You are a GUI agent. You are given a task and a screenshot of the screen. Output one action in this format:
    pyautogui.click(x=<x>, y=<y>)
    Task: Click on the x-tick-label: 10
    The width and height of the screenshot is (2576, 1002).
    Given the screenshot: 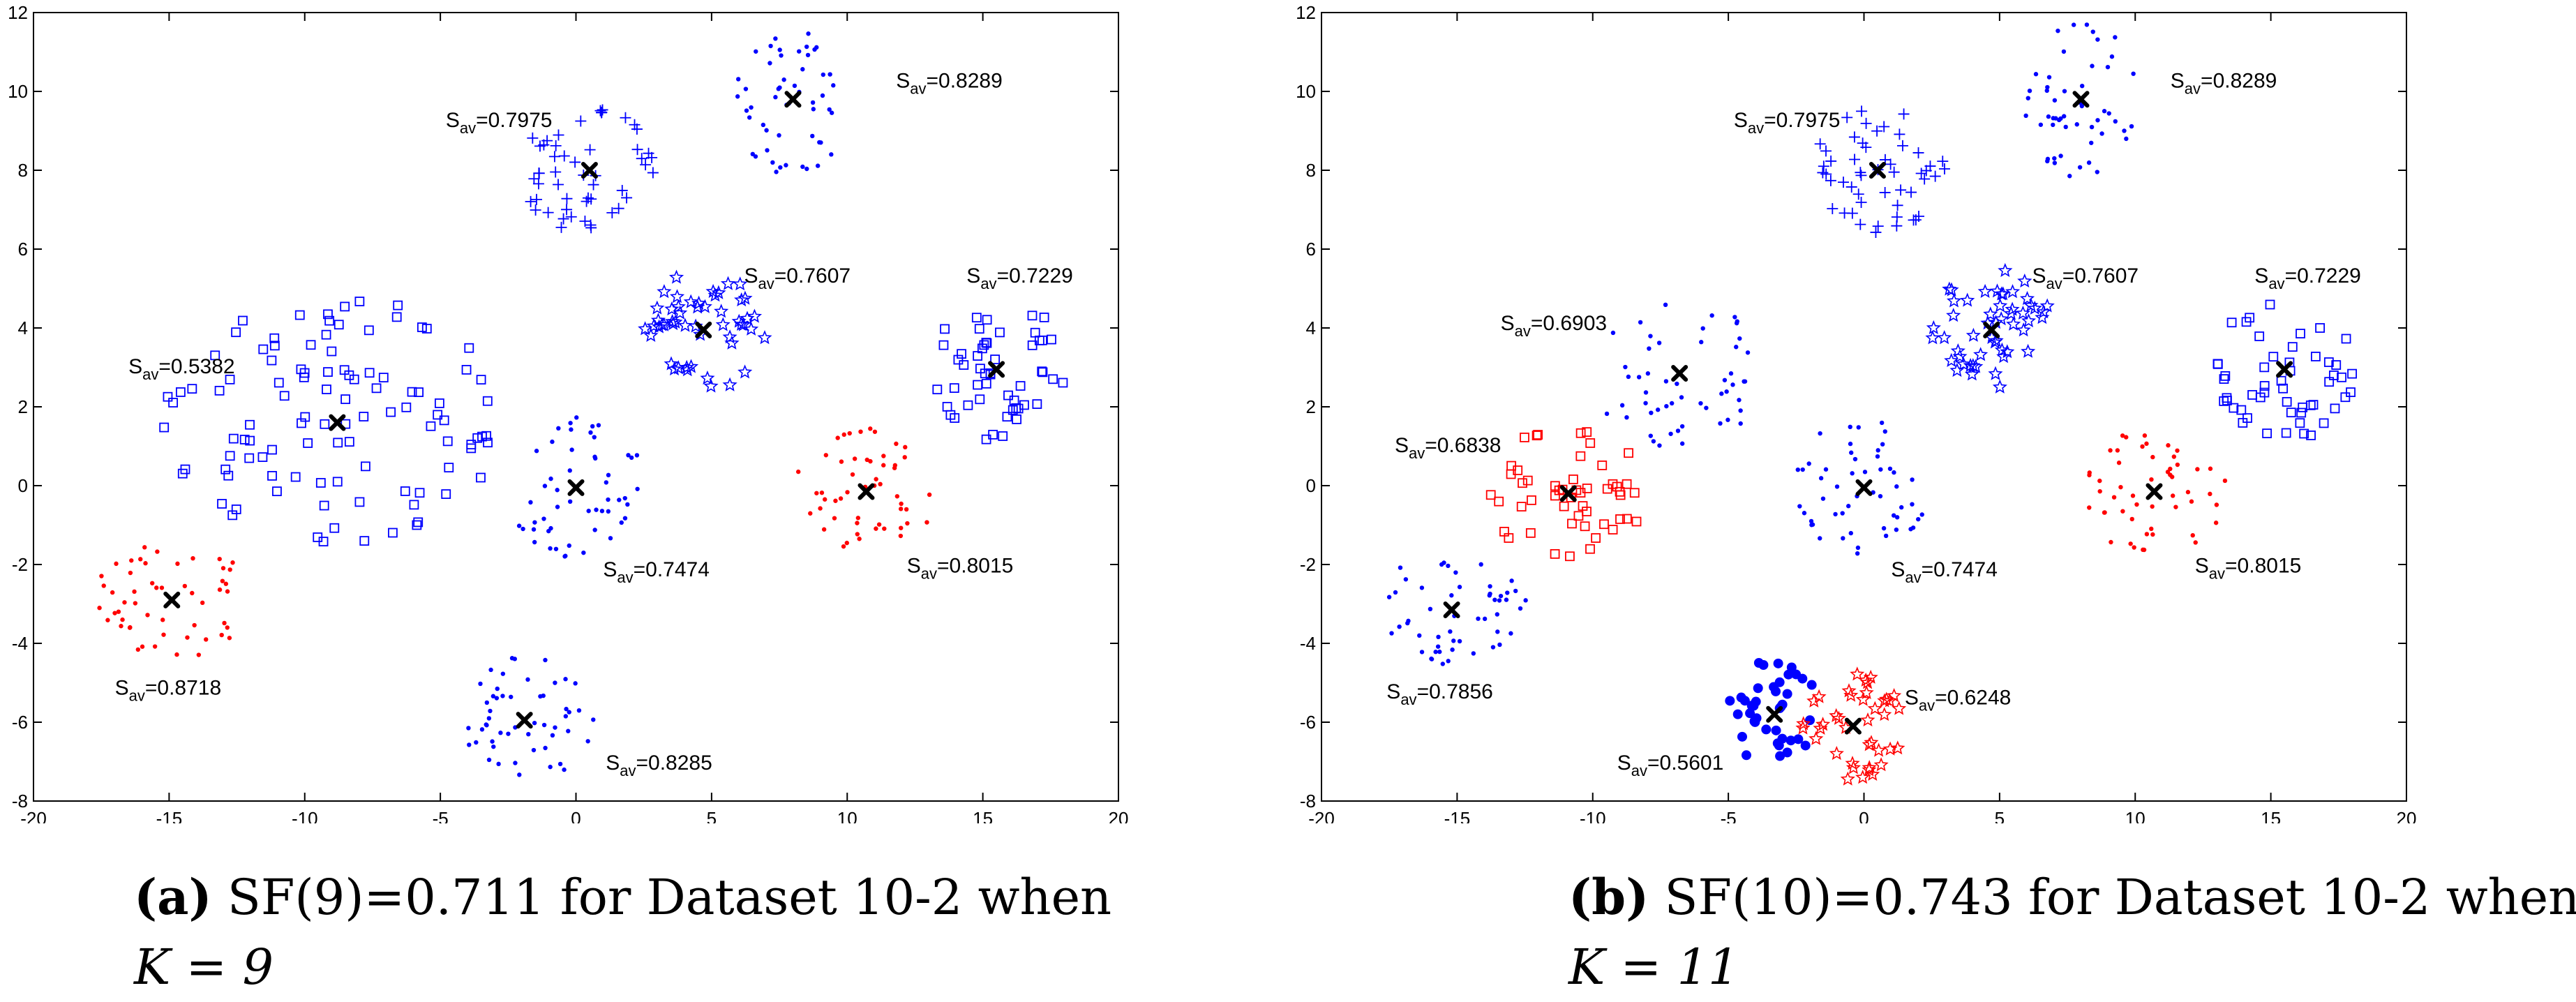 What is the action you would take?
    pyautogui.click(x=2135, y=815)
    